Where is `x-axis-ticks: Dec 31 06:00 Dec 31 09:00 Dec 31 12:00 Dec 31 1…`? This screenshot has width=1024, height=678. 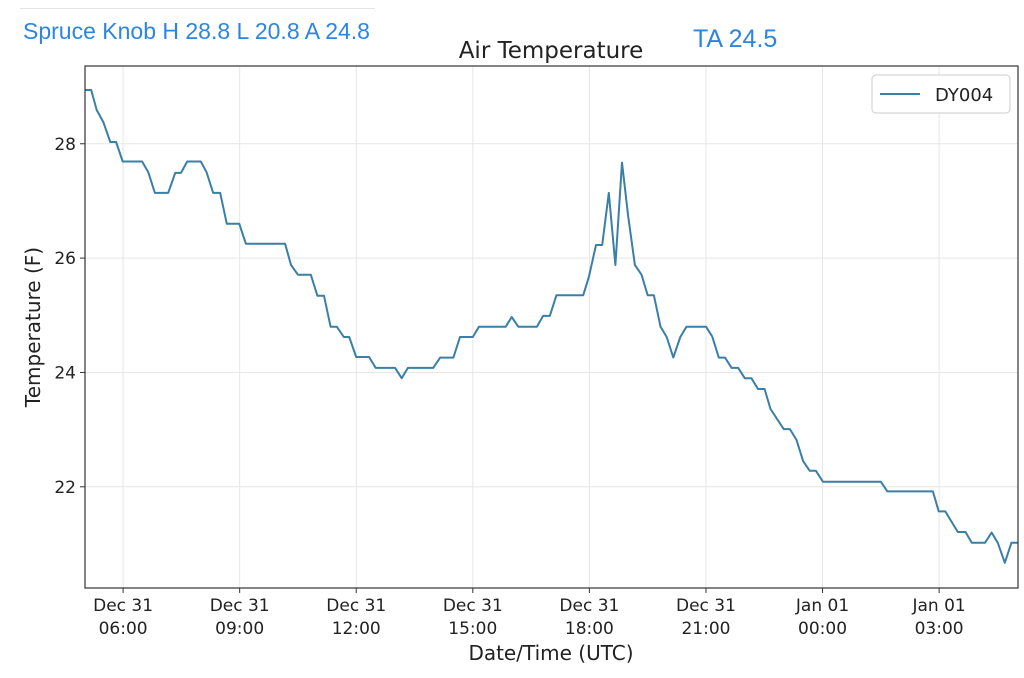
x-axis-ticks: Dec 31 06:00 Dec 31 09:00 Dec 31 12:00 Dec 31 1… is located at coordinates (529, 613).